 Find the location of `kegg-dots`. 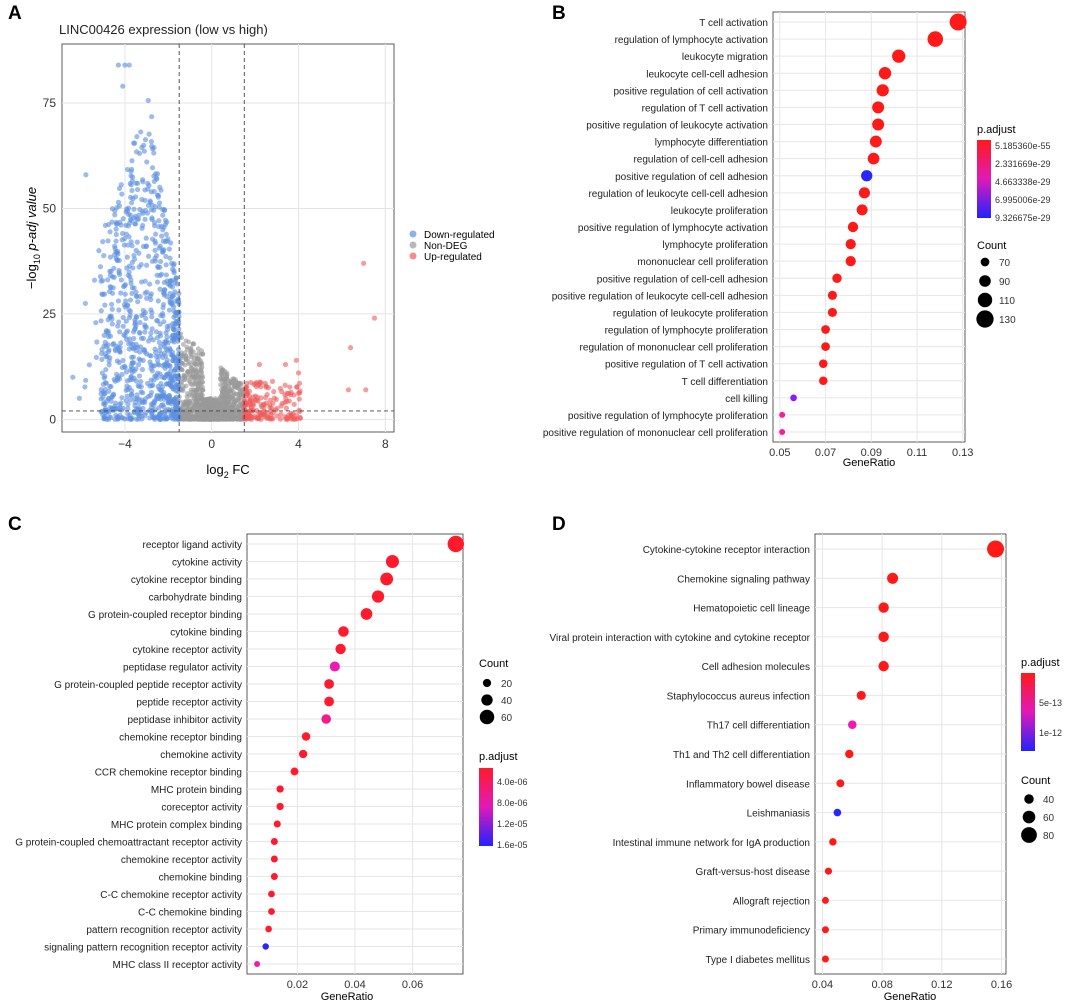

kegg-dots is located at coordinates (913, 751).